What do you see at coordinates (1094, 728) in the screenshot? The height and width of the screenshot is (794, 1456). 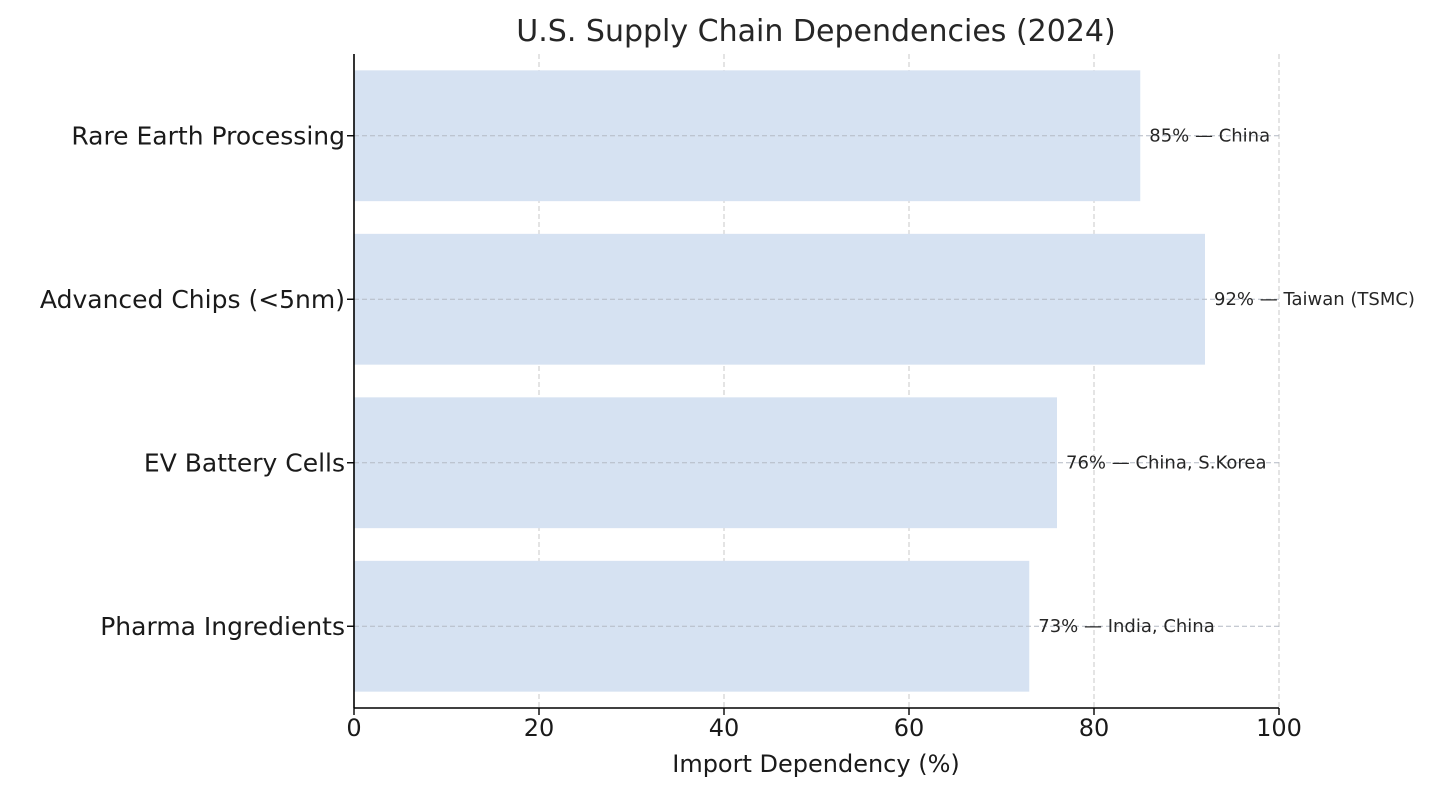 I see `x-tick-label: 80` at bounding box center [1094, 728].